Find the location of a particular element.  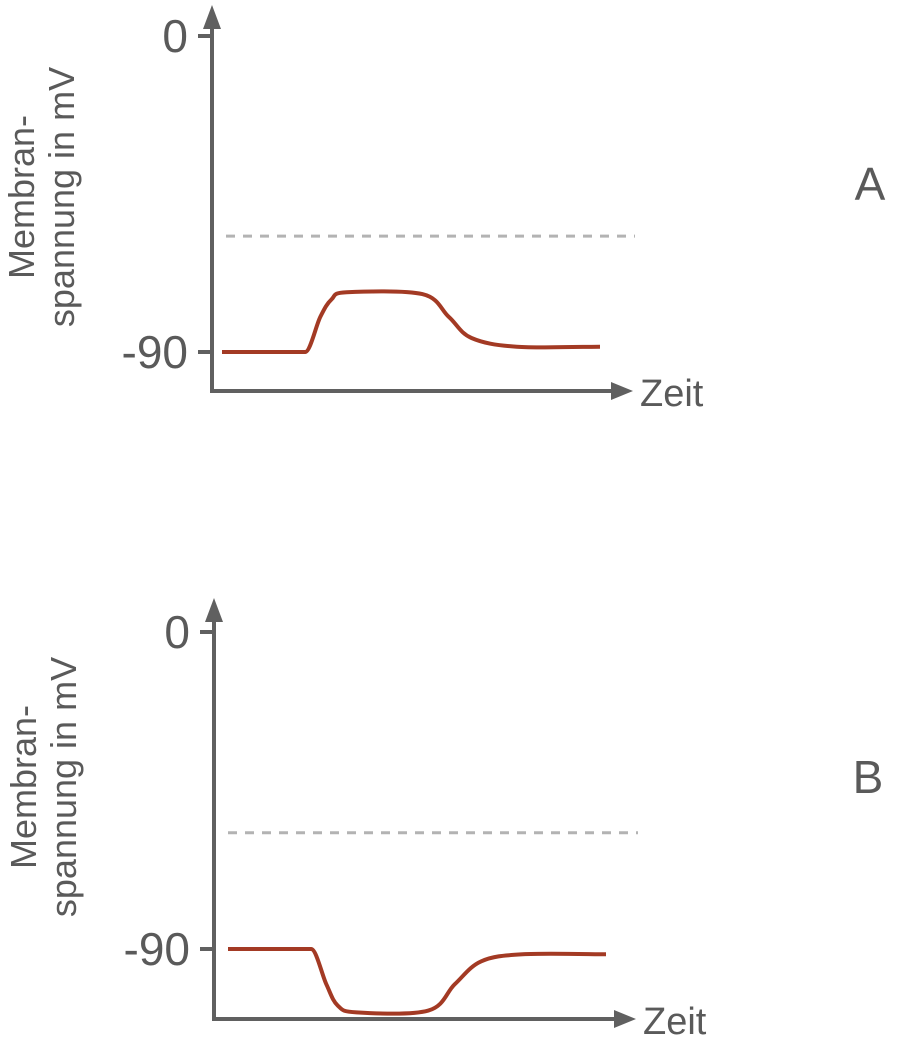

panel-label: A is located at coordinates (870, 184).